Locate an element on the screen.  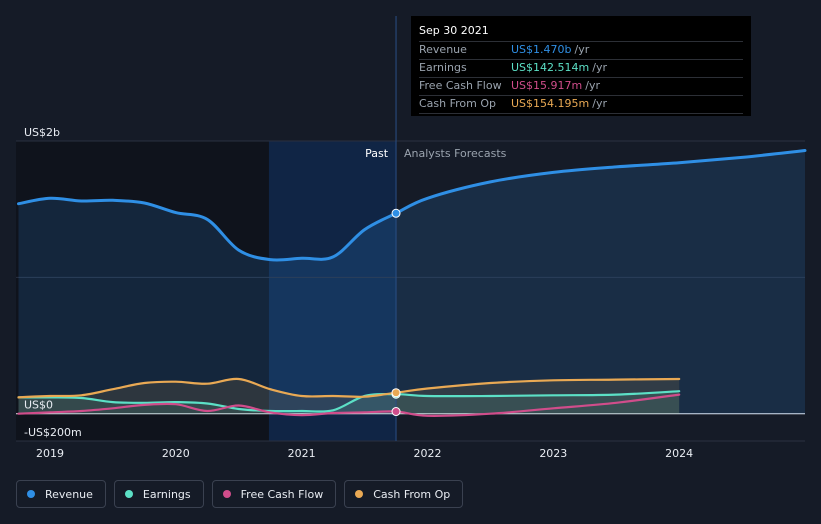
legend-item-cash-from-op: Cash From Op is located at coordinates (404, 494).